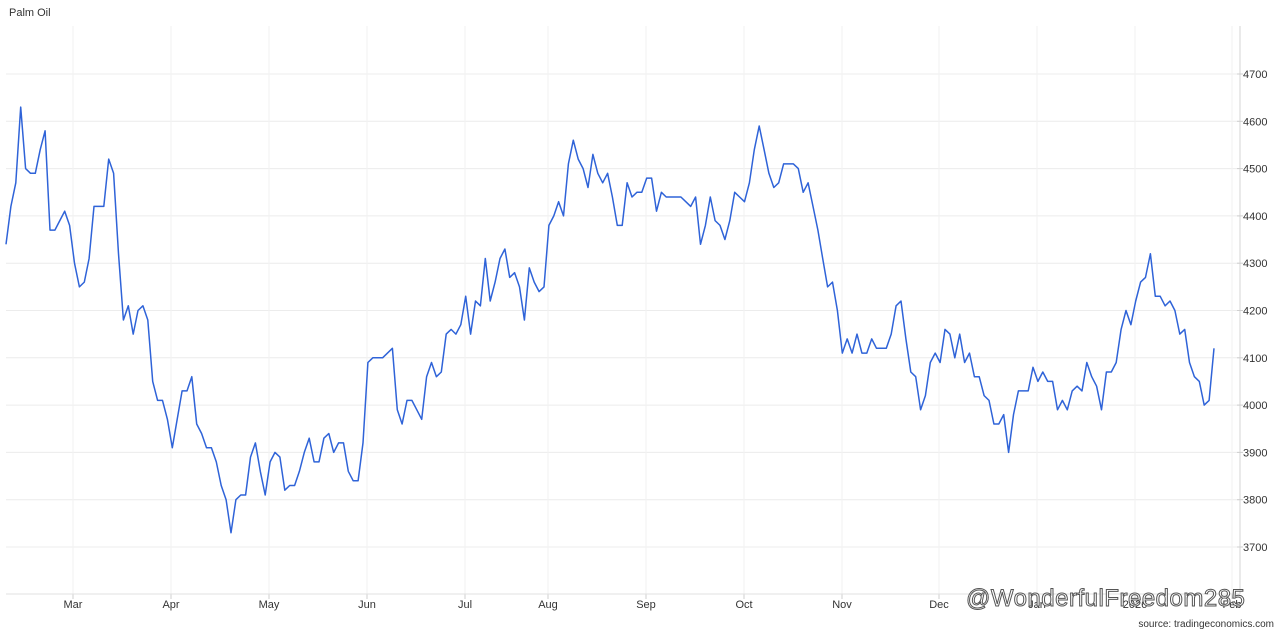  I want to click on y-tick-label: 3900, so click(1255, 453).